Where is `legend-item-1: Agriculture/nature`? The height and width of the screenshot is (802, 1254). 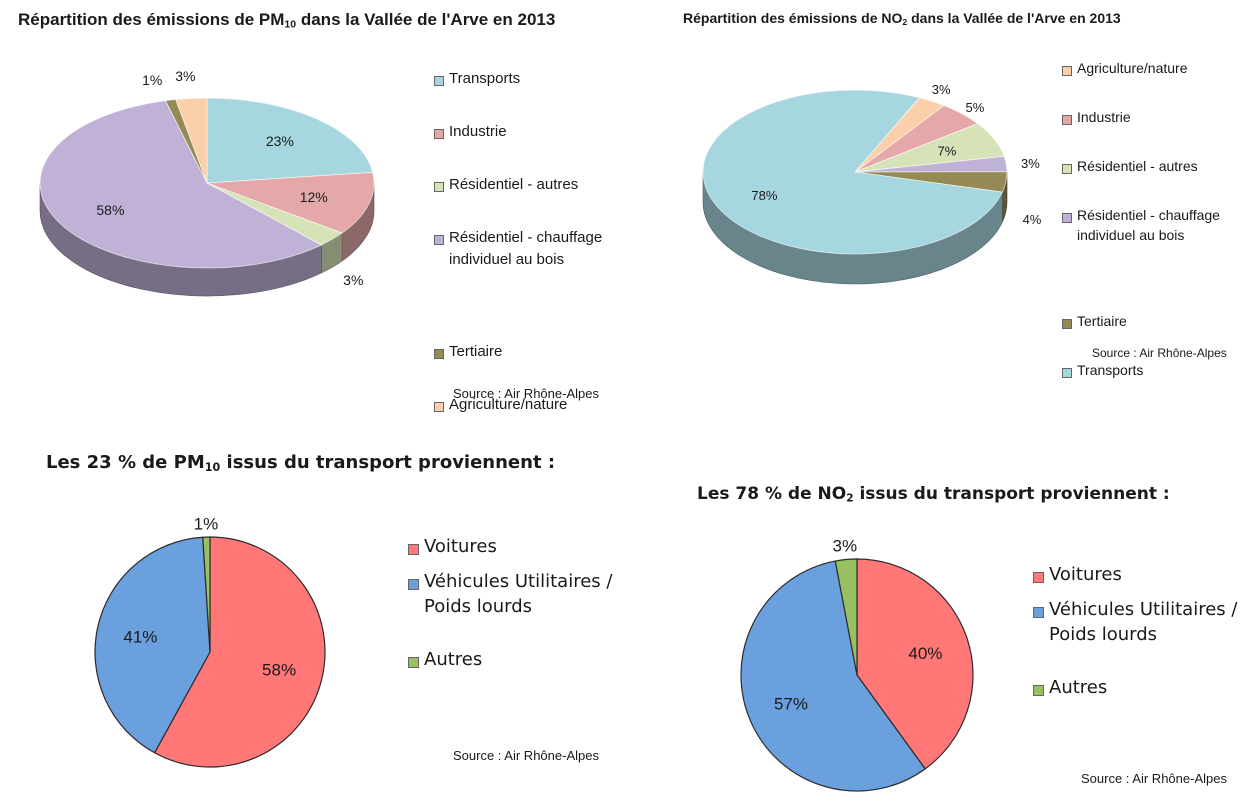 legend-item-1: Agriculture/nature is located at coordinates (1125, 69).